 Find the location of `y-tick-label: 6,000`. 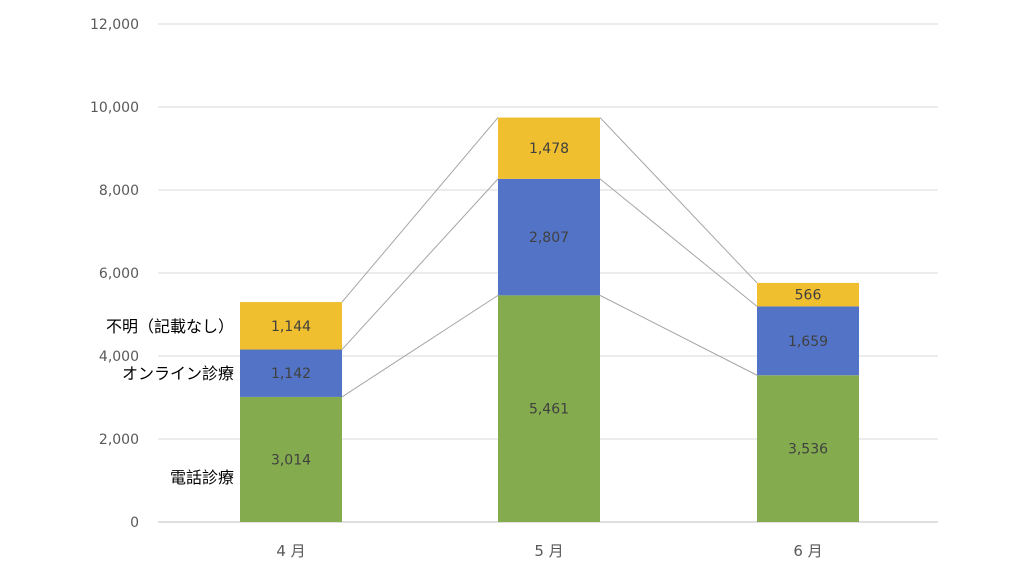

y-tick-label: 6,000 is located at coordinates (119, 274).